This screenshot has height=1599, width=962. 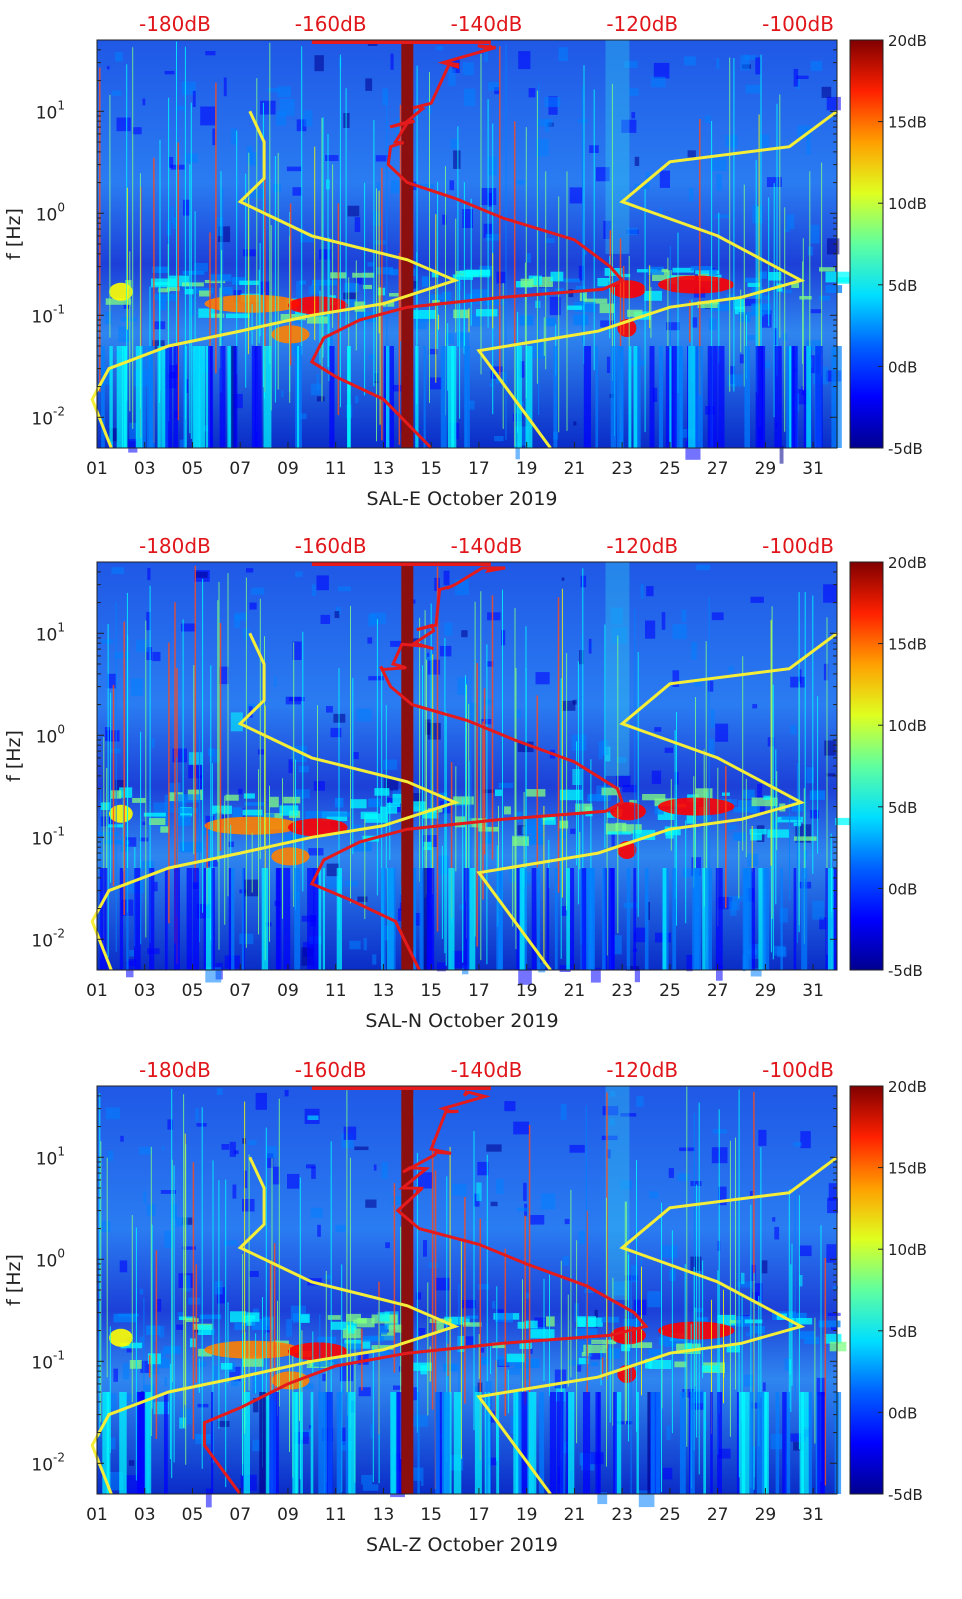 What do you see at coordinates (487, 546) in the screenshot?
I see `top-db-label: -140dB` at bounding box center [487, 546].